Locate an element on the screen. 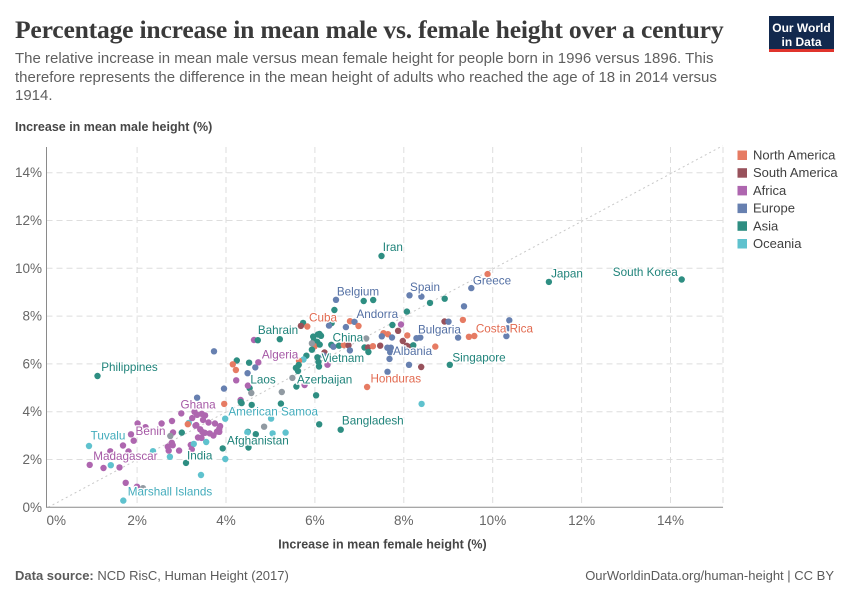 Image resolution: width=850 pixels, height=600 pixels. svg-text: Bulgaria is located at coordinates (439, 330).